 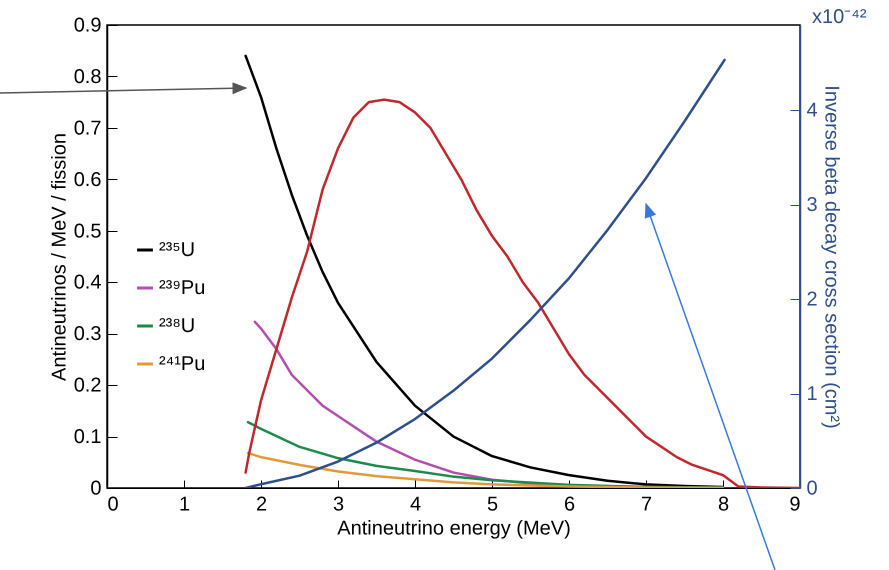 I want to click on legend-label: ²⁴¹Pu, so click(x=182, y=364).